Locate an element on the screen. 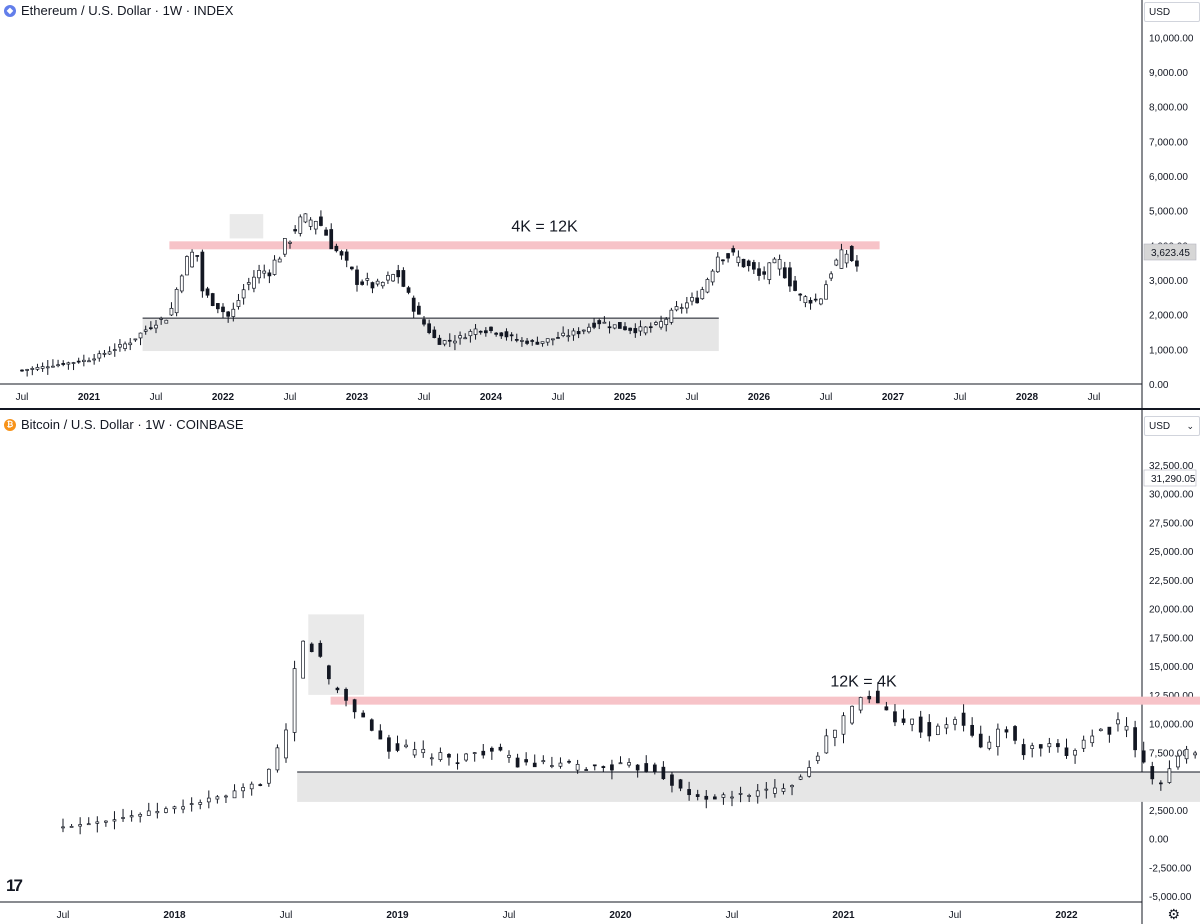 The image size is (1200, 924). eth-x-tick-label: 2025 is located at coordinates (625, 397).